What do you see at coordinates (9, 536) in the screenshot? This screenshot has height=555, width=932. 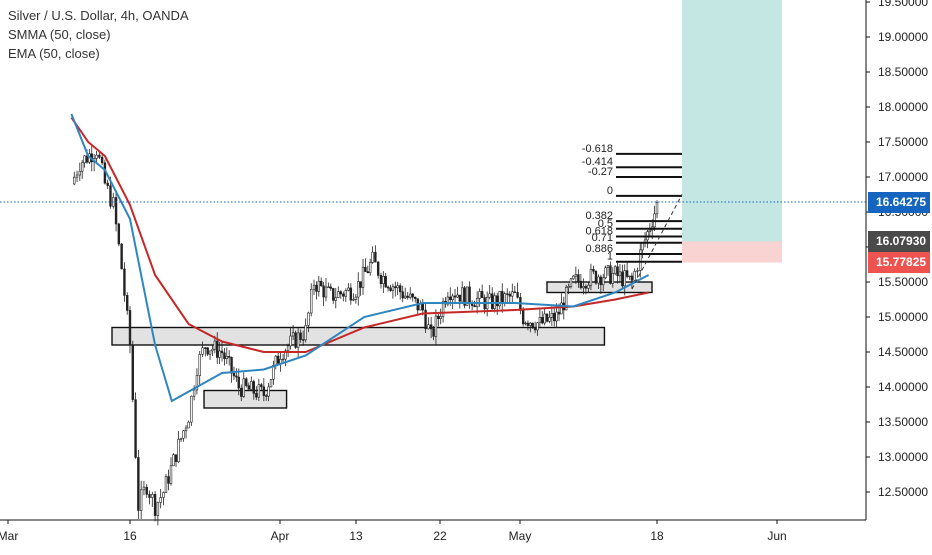 I see `x-tick-label: Mar` at bounding box center [9, 536].